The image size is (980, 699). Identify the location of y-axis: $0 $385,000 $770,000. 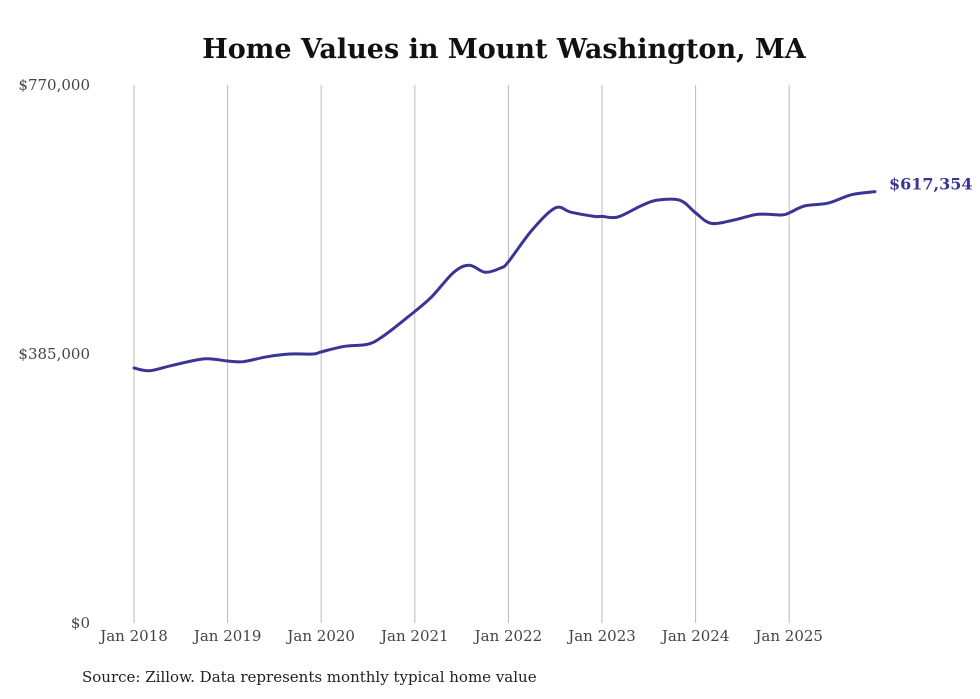
(54, 354).